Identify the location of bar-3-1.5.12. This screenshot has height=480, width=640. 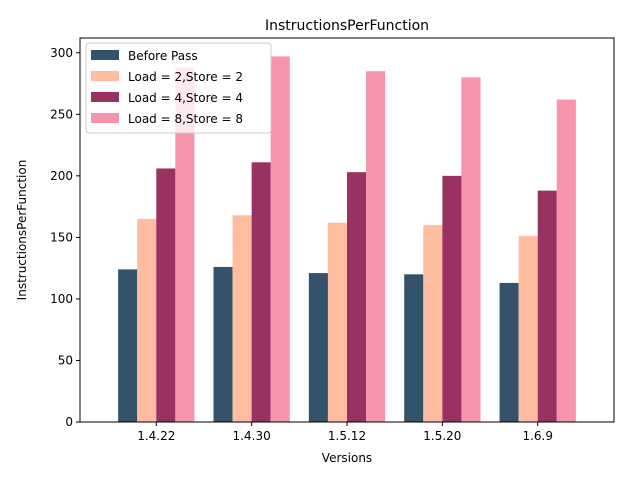
(357, 297).